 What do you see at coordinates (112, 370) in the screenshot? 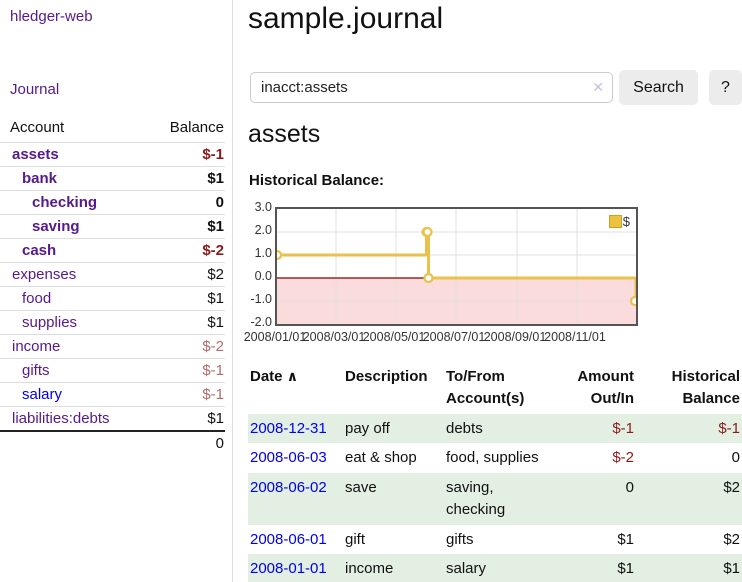
I see `account-row: gifts $-1` at bounding box center [112, 370].